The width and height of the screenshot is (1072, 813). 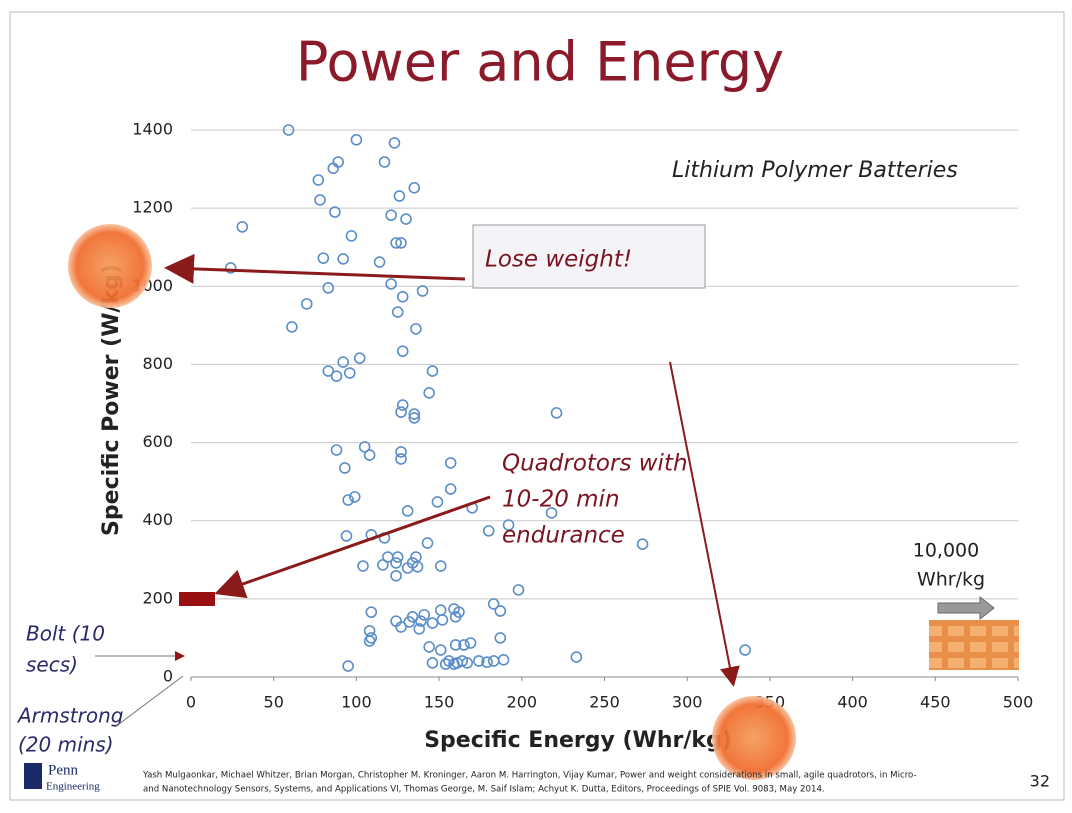 I want to click on x-tick-label: 150, so click(x=439, y=702).